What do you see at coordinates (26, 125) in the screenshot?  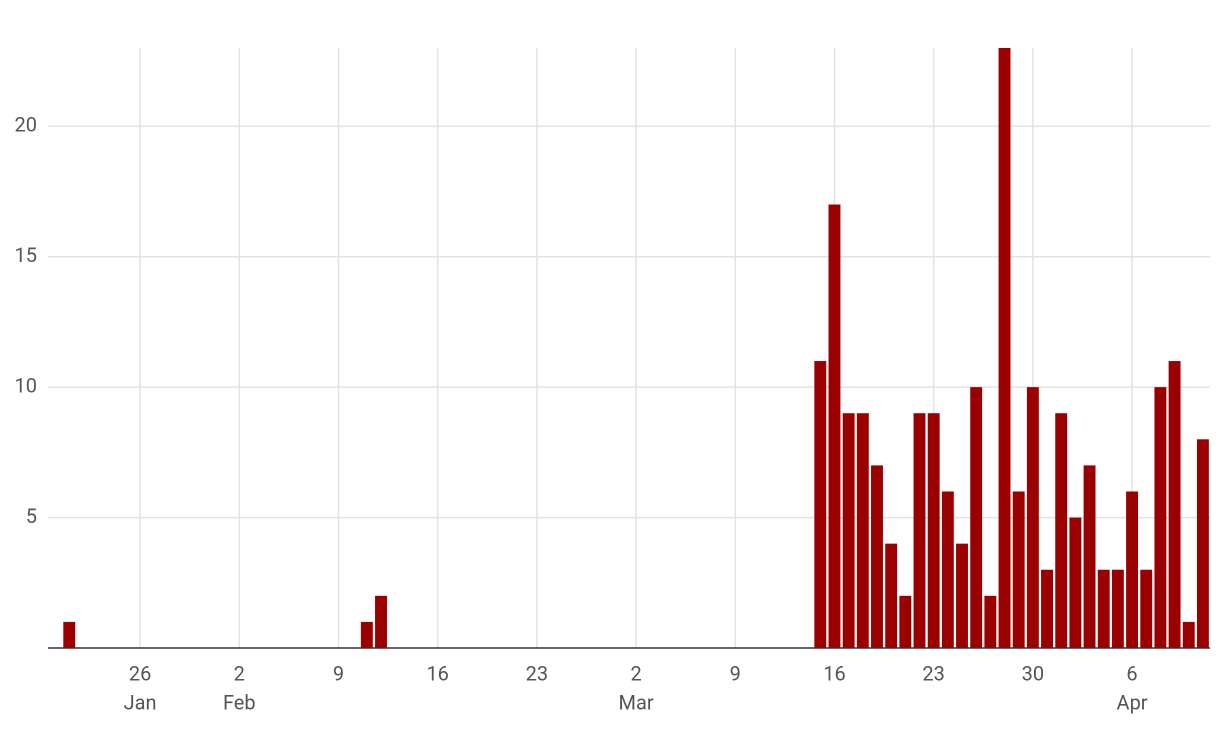 I see `y-tick-label: 20` at bounding box center [26, 125].